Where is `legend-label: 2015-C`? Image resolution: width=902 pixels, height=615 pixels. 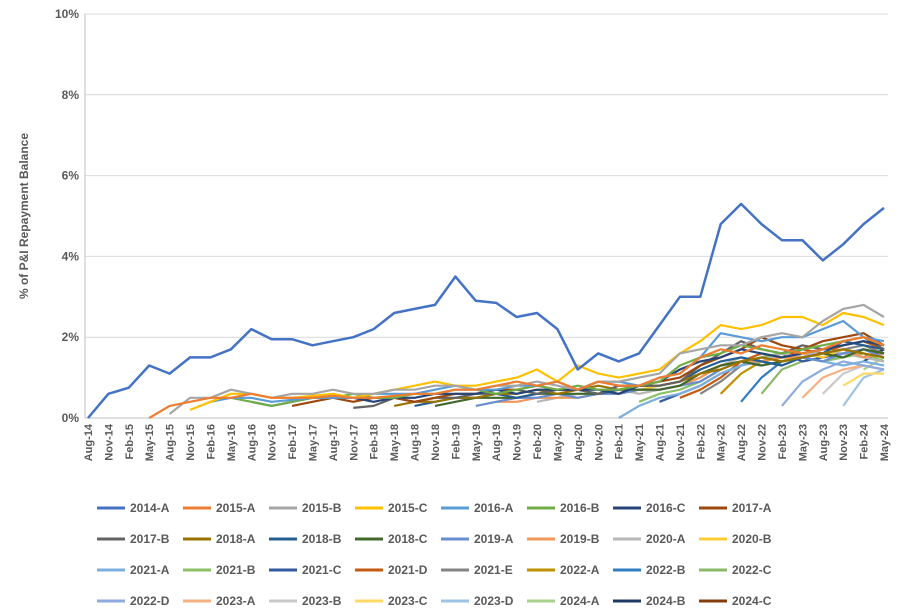
legend-label: 2015-C is located at coordinates (408, 508).